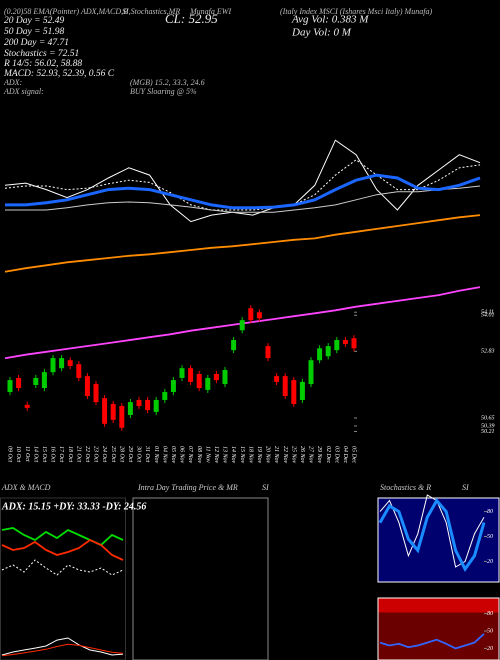 This screenshot has width=500, height=660. Describe the element at coordinates (191, 18) in the screenshot. I see `close-price: CL: 52.95` at that location.